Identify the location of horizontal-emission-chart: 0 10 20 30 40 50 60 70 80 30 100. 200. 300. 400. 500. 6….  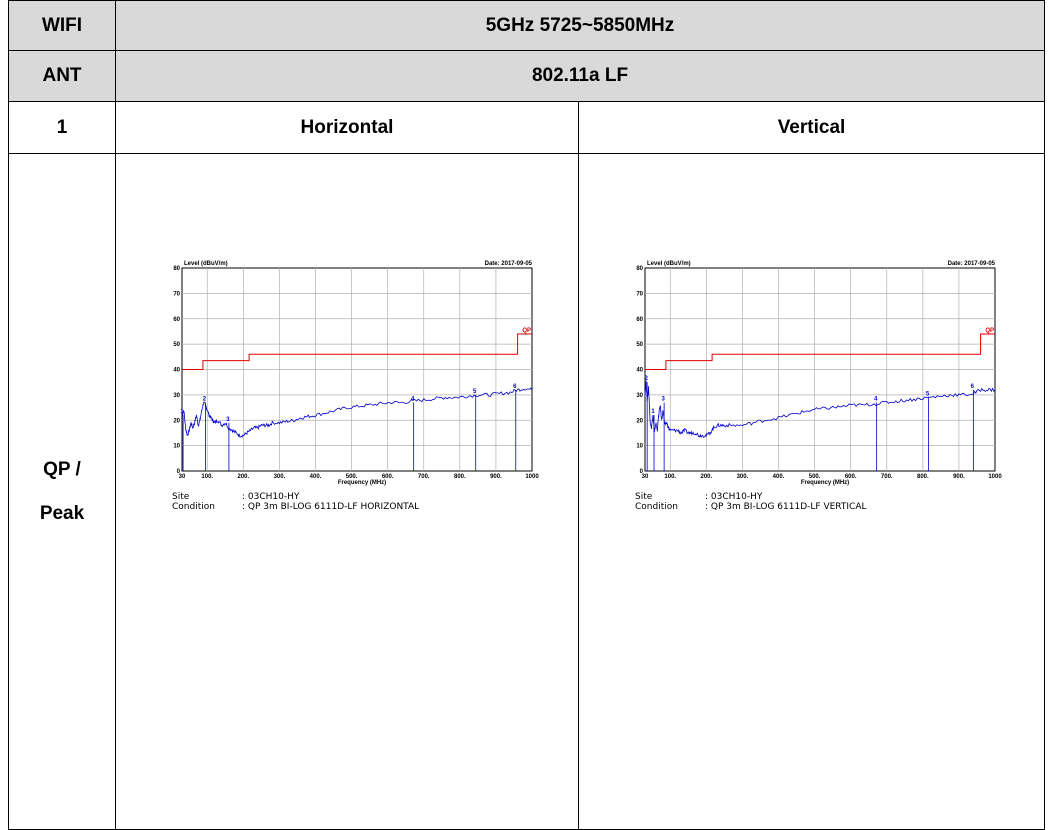
(356, 373).